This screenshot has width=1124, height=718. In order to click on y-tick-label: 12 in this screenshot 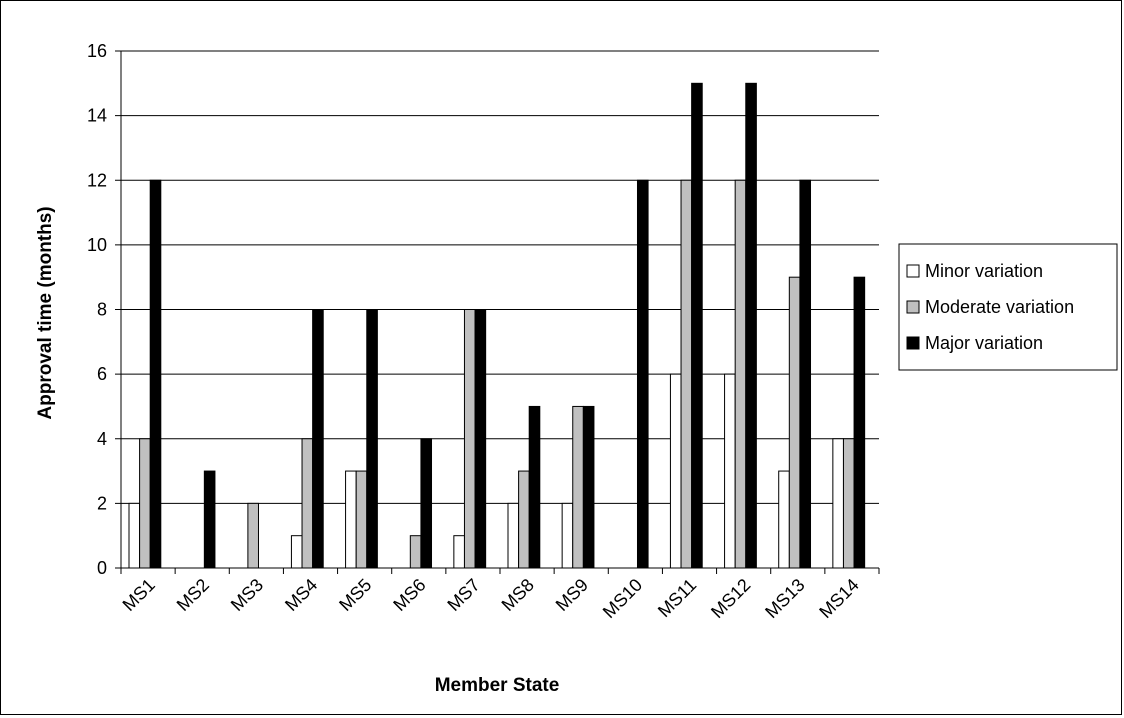, I will do `click(97, 180)`.